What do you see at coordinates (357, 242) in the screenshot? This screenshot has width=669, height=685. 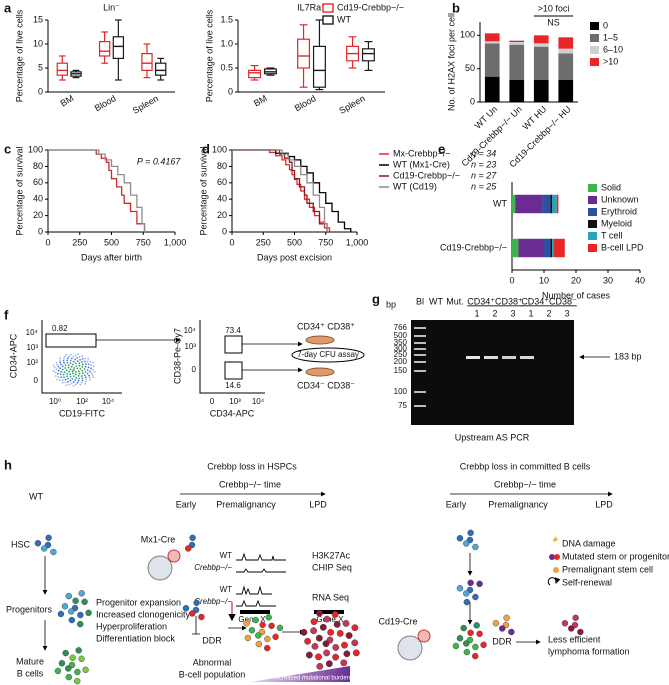 I see `x-tick-label: 1,000` at bounding box center [357, 242].